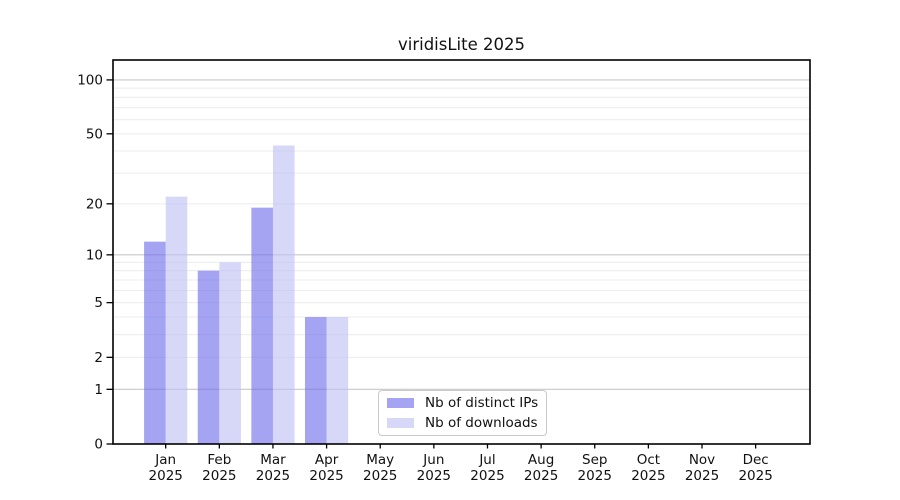 The width and height of the screenshot is (900, 500). What do you see at coordinates (98, 303) in the screenshot?
I see `y-tick-label: 5` at bounding box center [98, 303].